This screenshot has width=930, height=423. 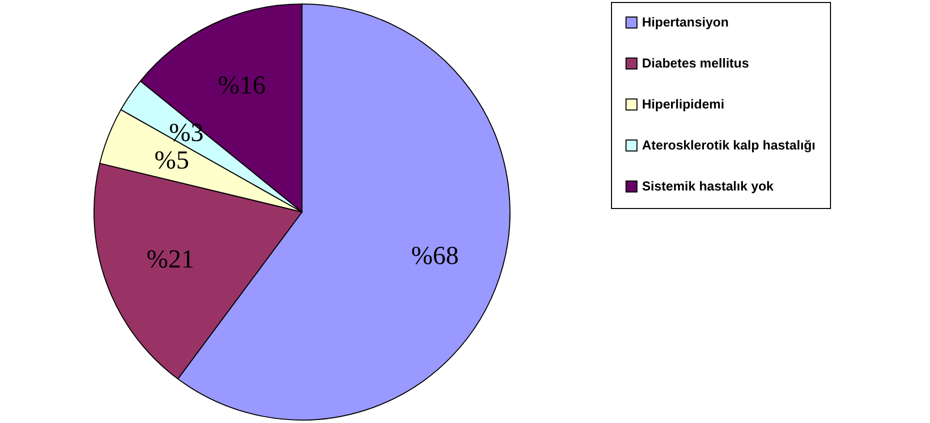 I want to click on legend-label: Diabetes mellitus, so click(x=695, y=63).